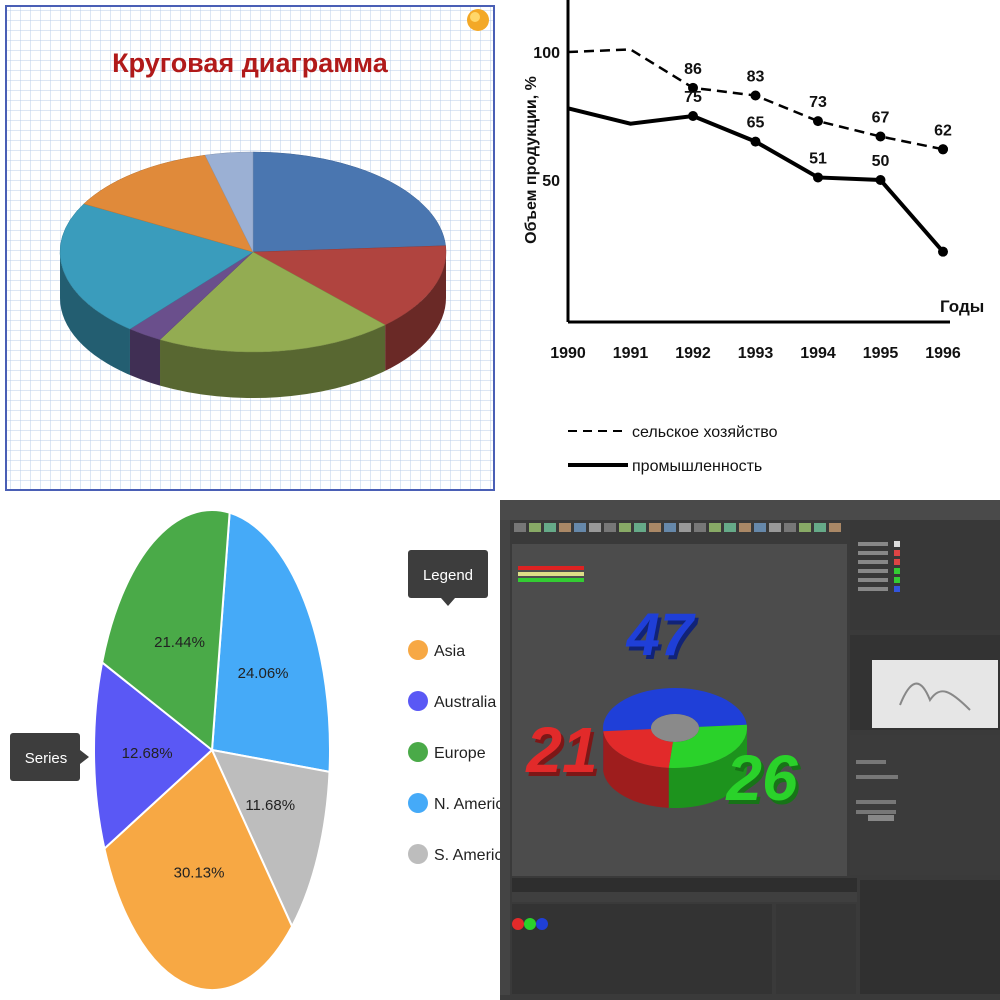 The width and height of the screenshot is (1000, 1000). What do you see at coordinates (677, 527) in the screenshot?
I see `toolbar-icons` at bounding box center [677, 527].